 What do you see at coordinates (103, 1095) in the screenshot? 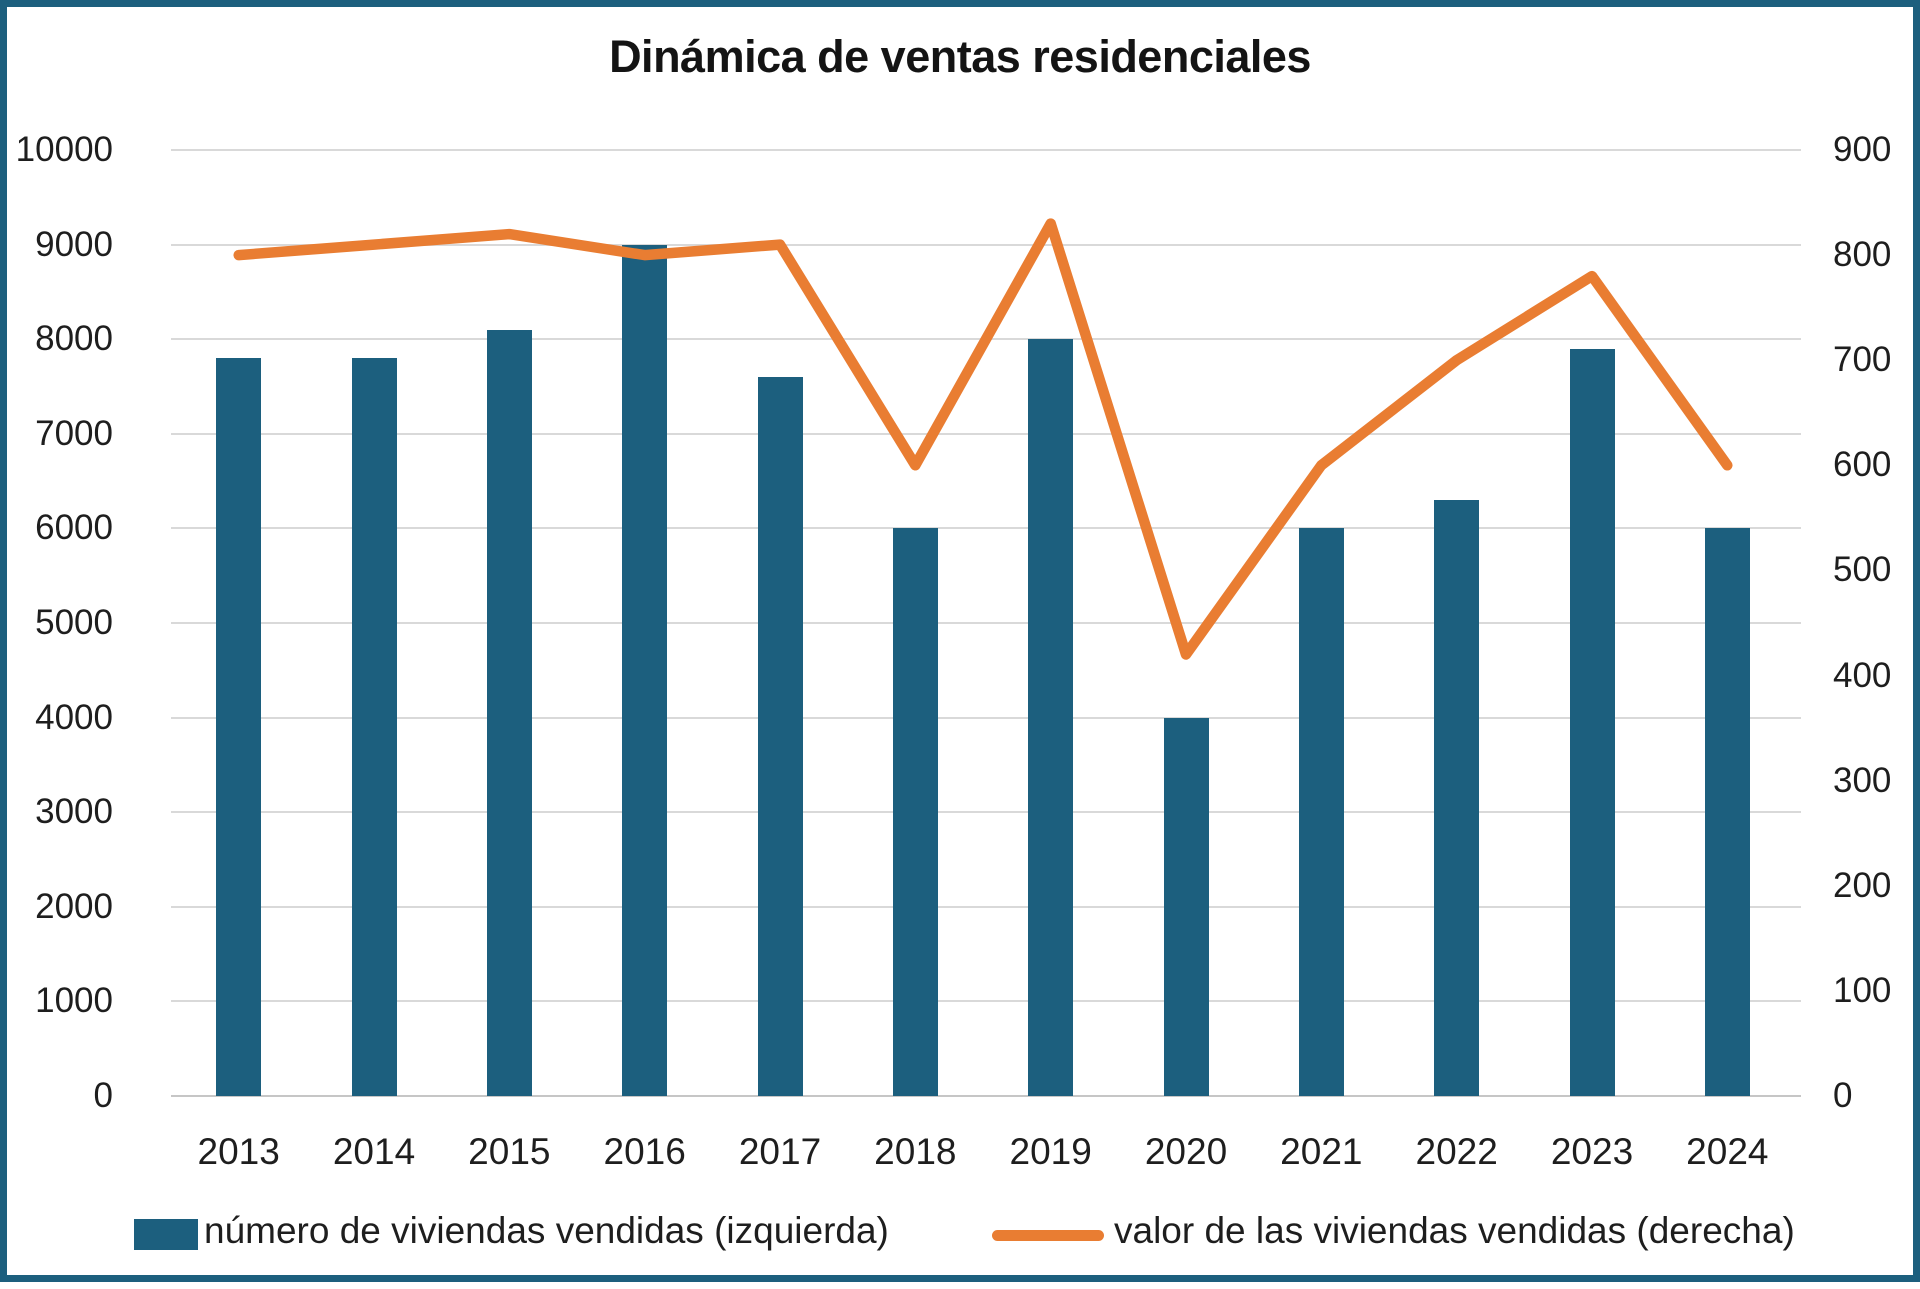
I see `y-axis-tick-label-left: 0` at bounding box center [103, 1095].